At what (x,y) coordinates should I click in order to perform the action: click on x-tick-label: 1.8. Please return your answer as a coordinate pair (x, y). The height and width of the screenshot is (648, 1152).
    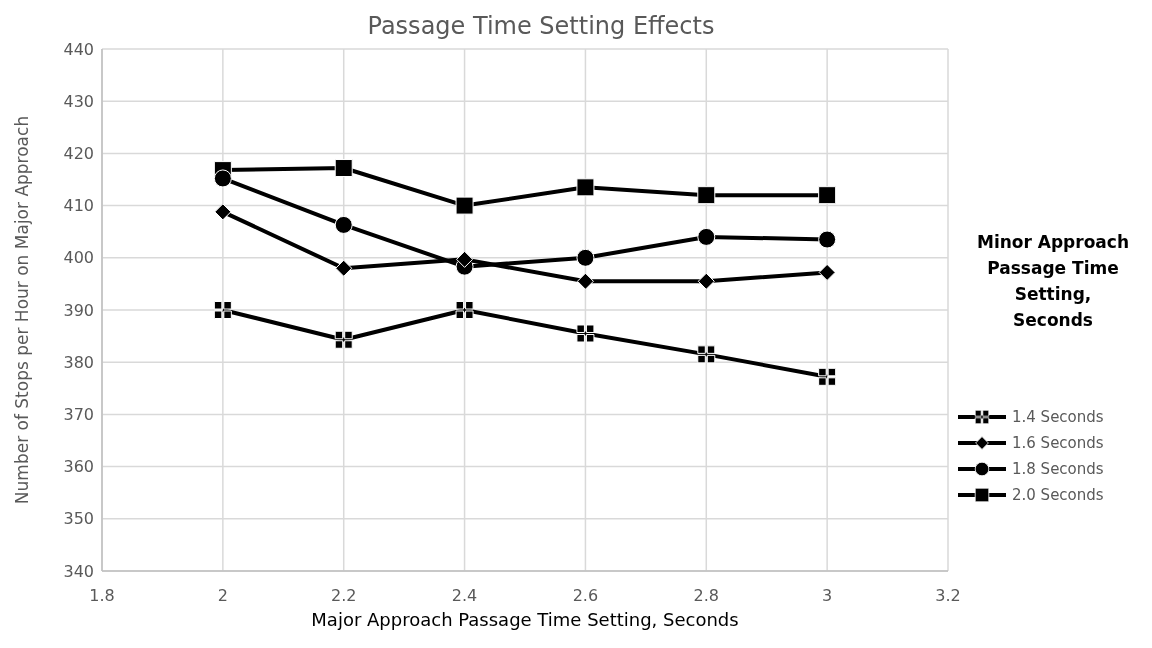
    Looking at the image, I should click on (102, 595).